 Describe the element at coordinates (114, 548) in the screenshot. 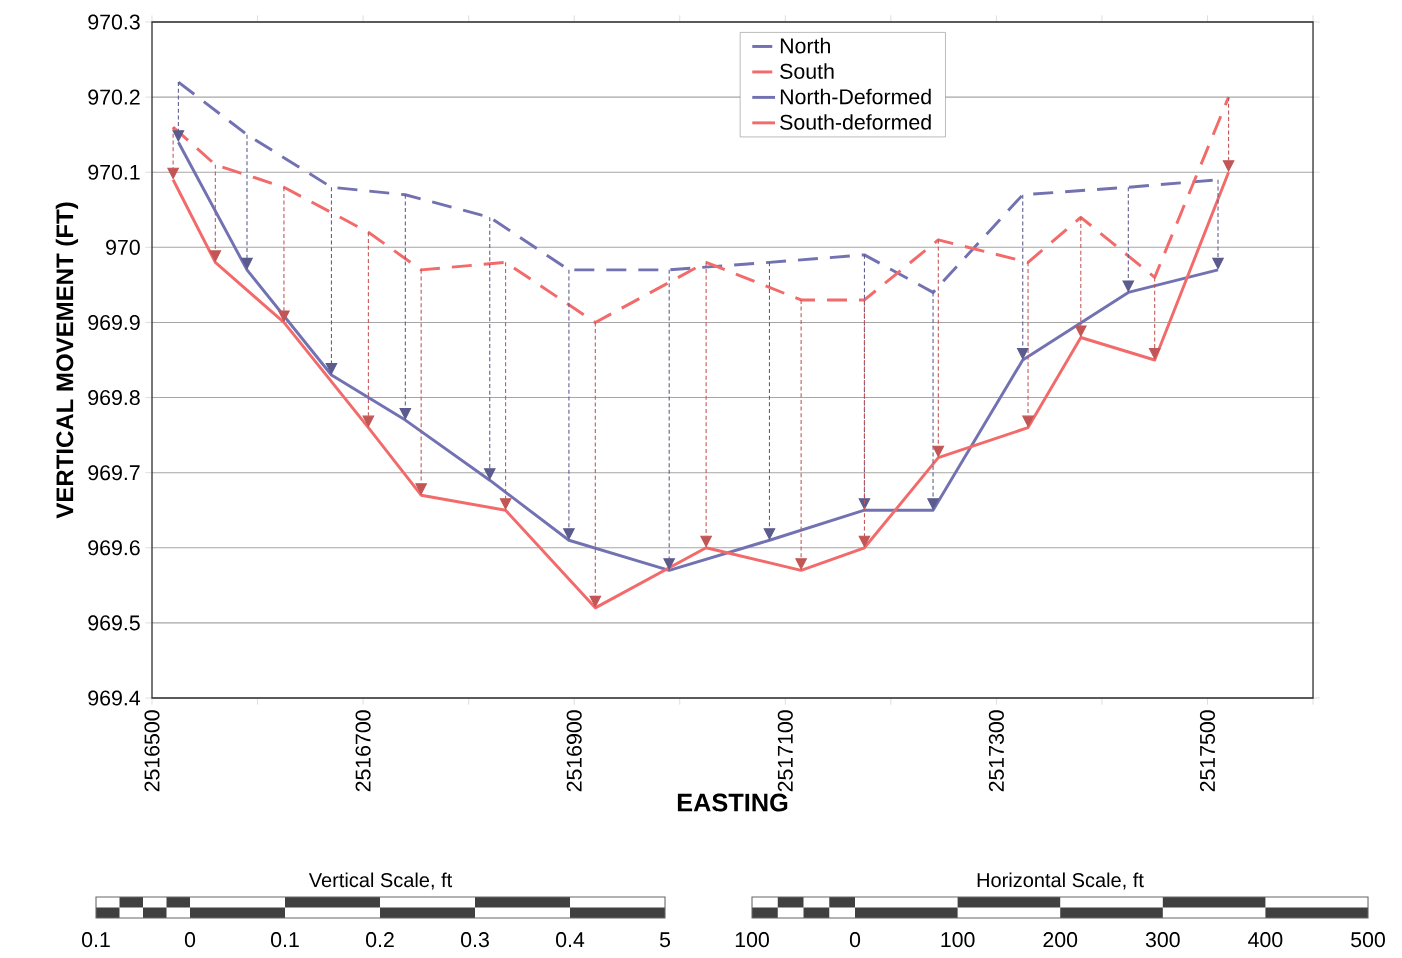

I see `y-tick-label: 969.6` at that location.